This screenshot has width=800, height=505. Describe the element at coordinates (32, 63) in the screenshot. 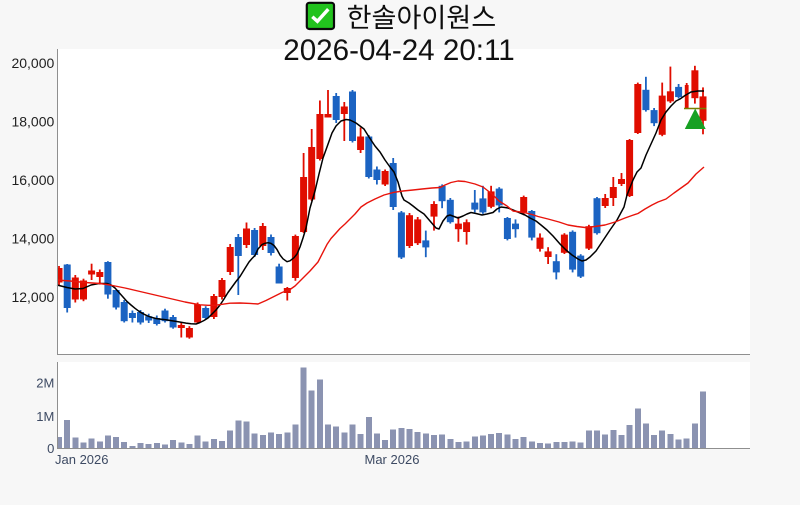

I see `svg-text: 20,000` at that location.